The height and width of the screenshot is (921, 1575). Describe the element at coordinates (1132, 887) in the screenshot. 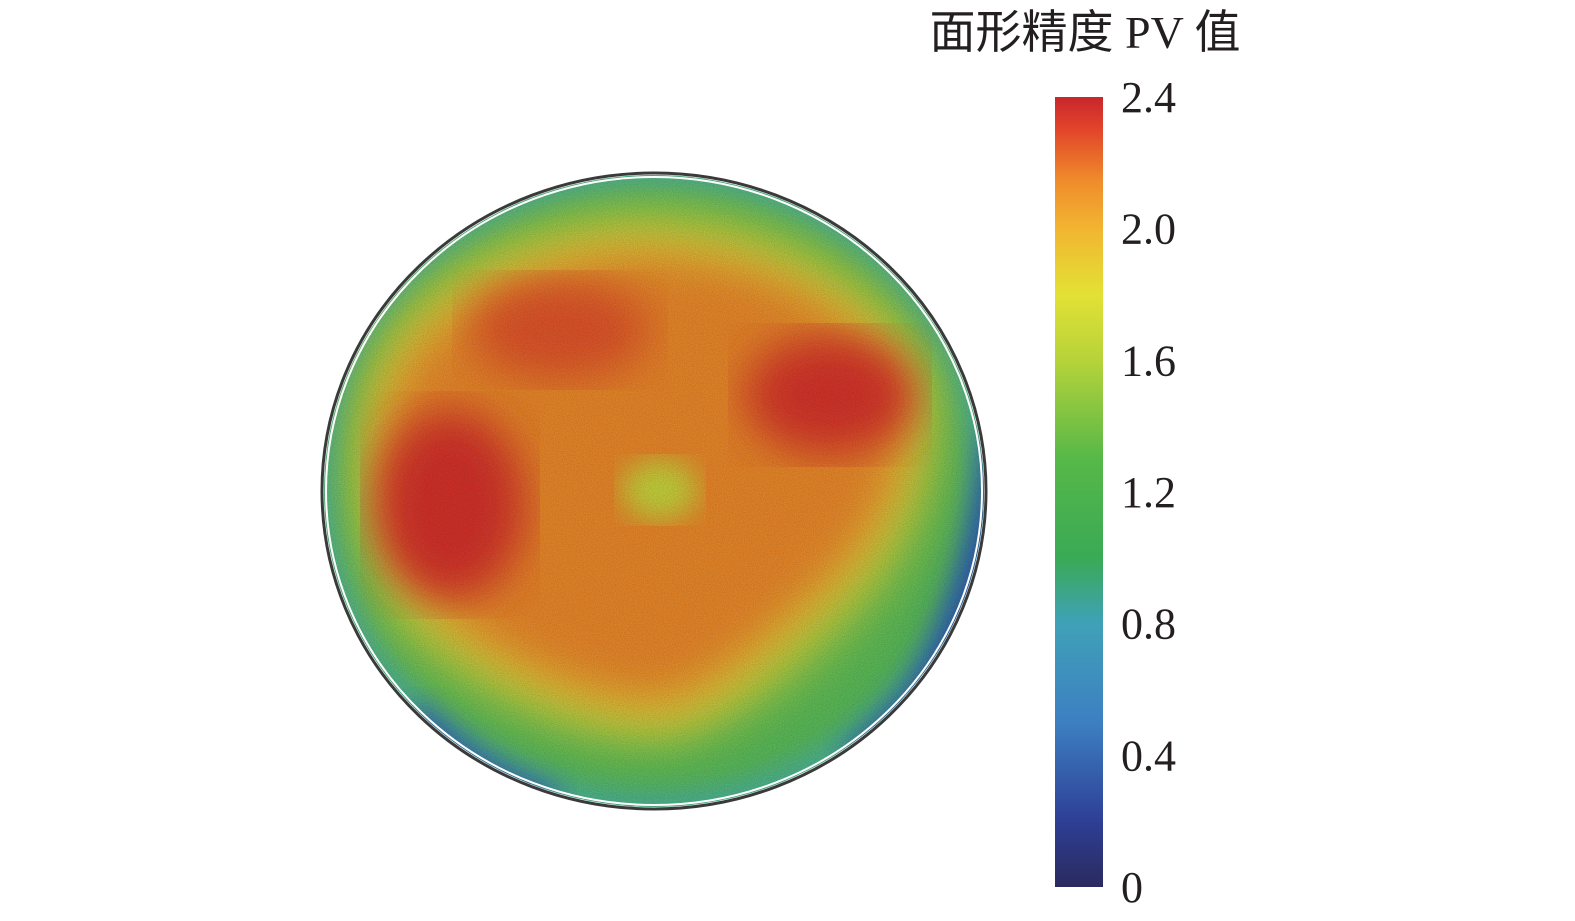

I see `colorbar-tick-label: 0` at that location.